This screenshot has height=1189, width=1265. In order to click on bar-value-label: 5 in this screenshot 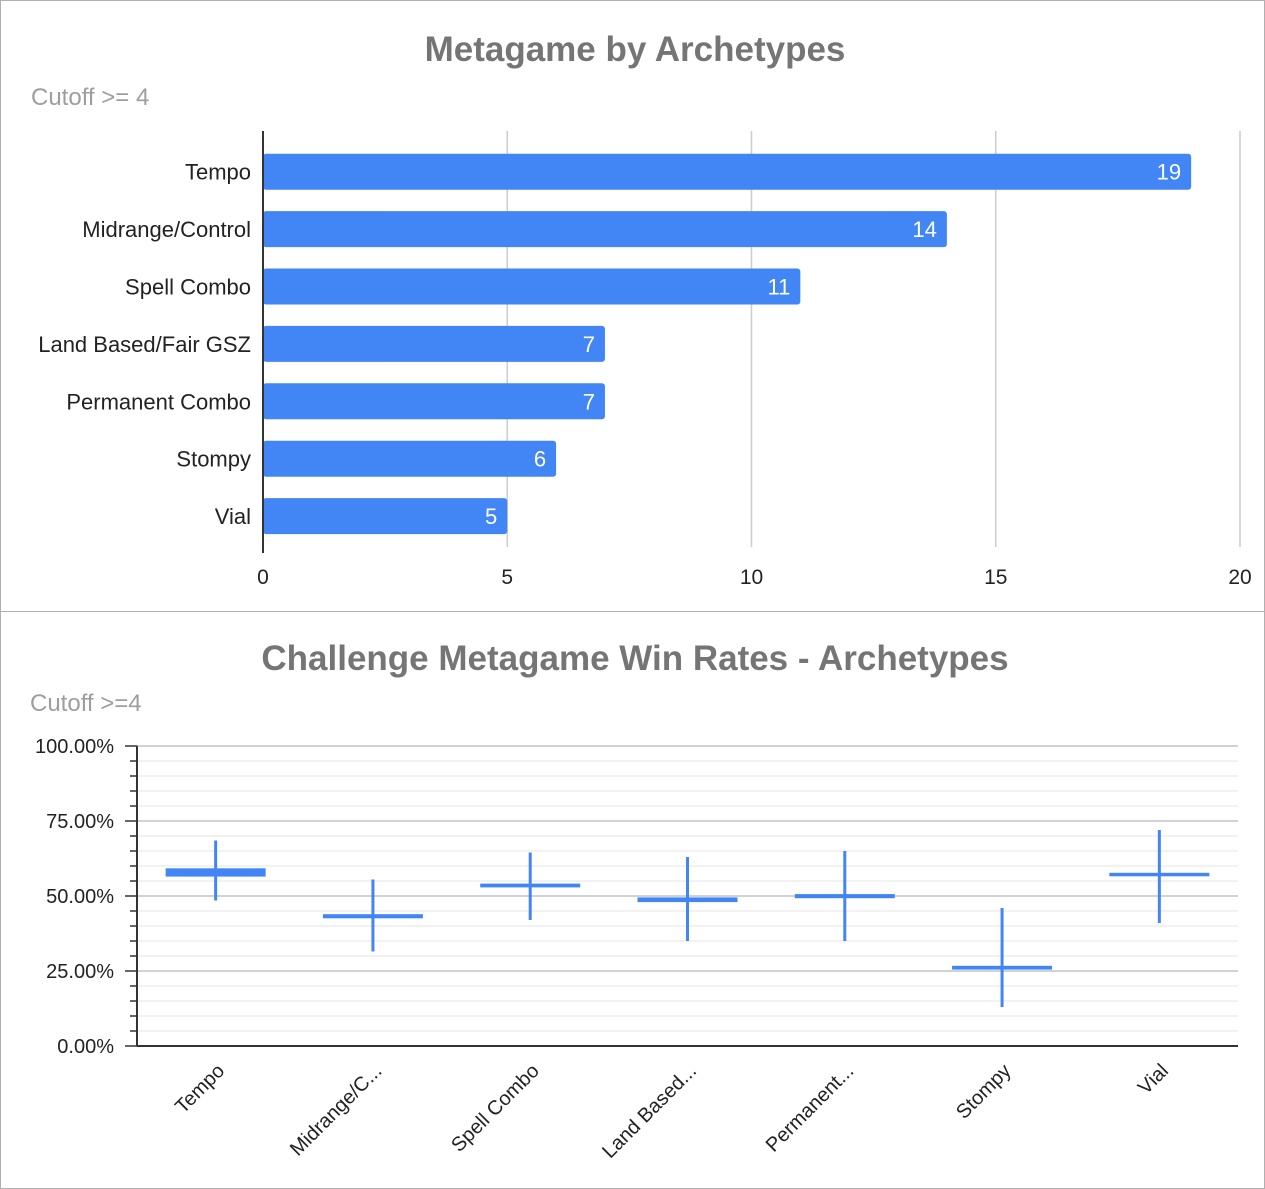, I will do `click(491, 516)`.